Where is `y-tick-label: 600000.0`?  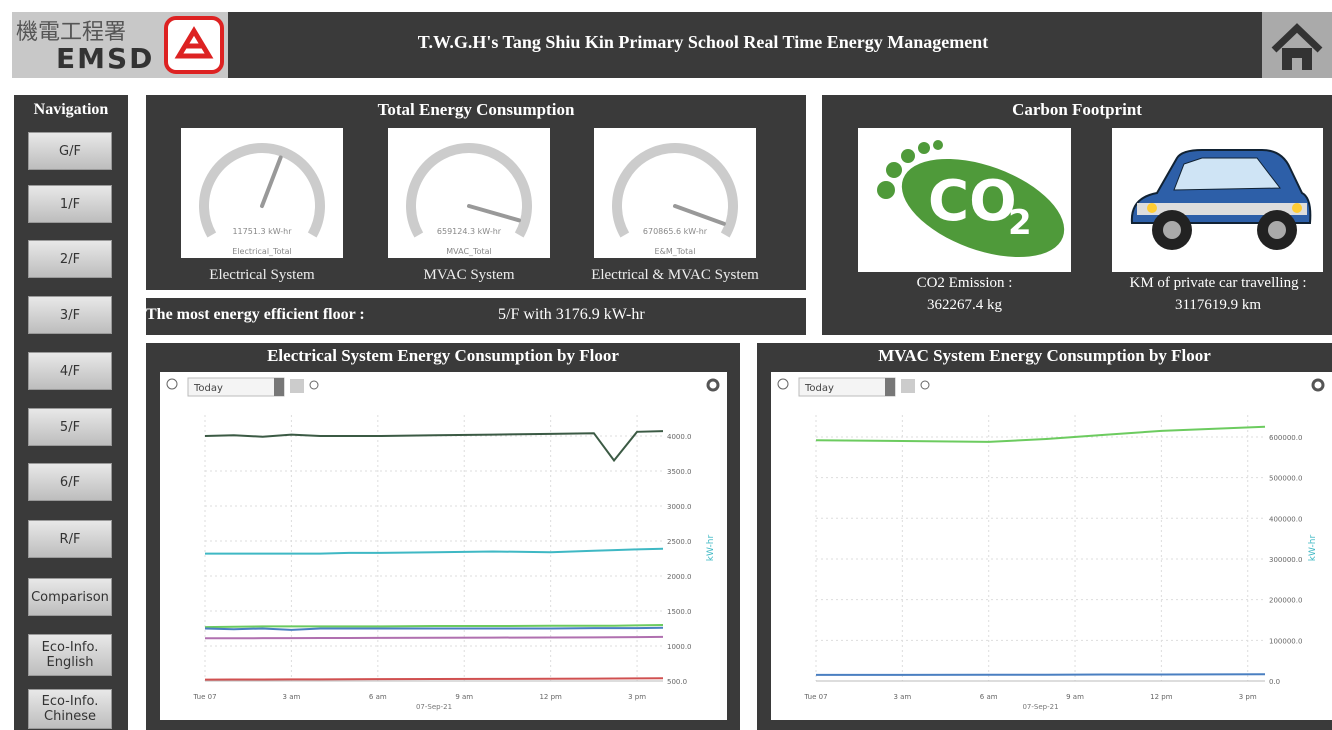
y-tick-label: 600000.0 is located at coordinates (1285, 438).